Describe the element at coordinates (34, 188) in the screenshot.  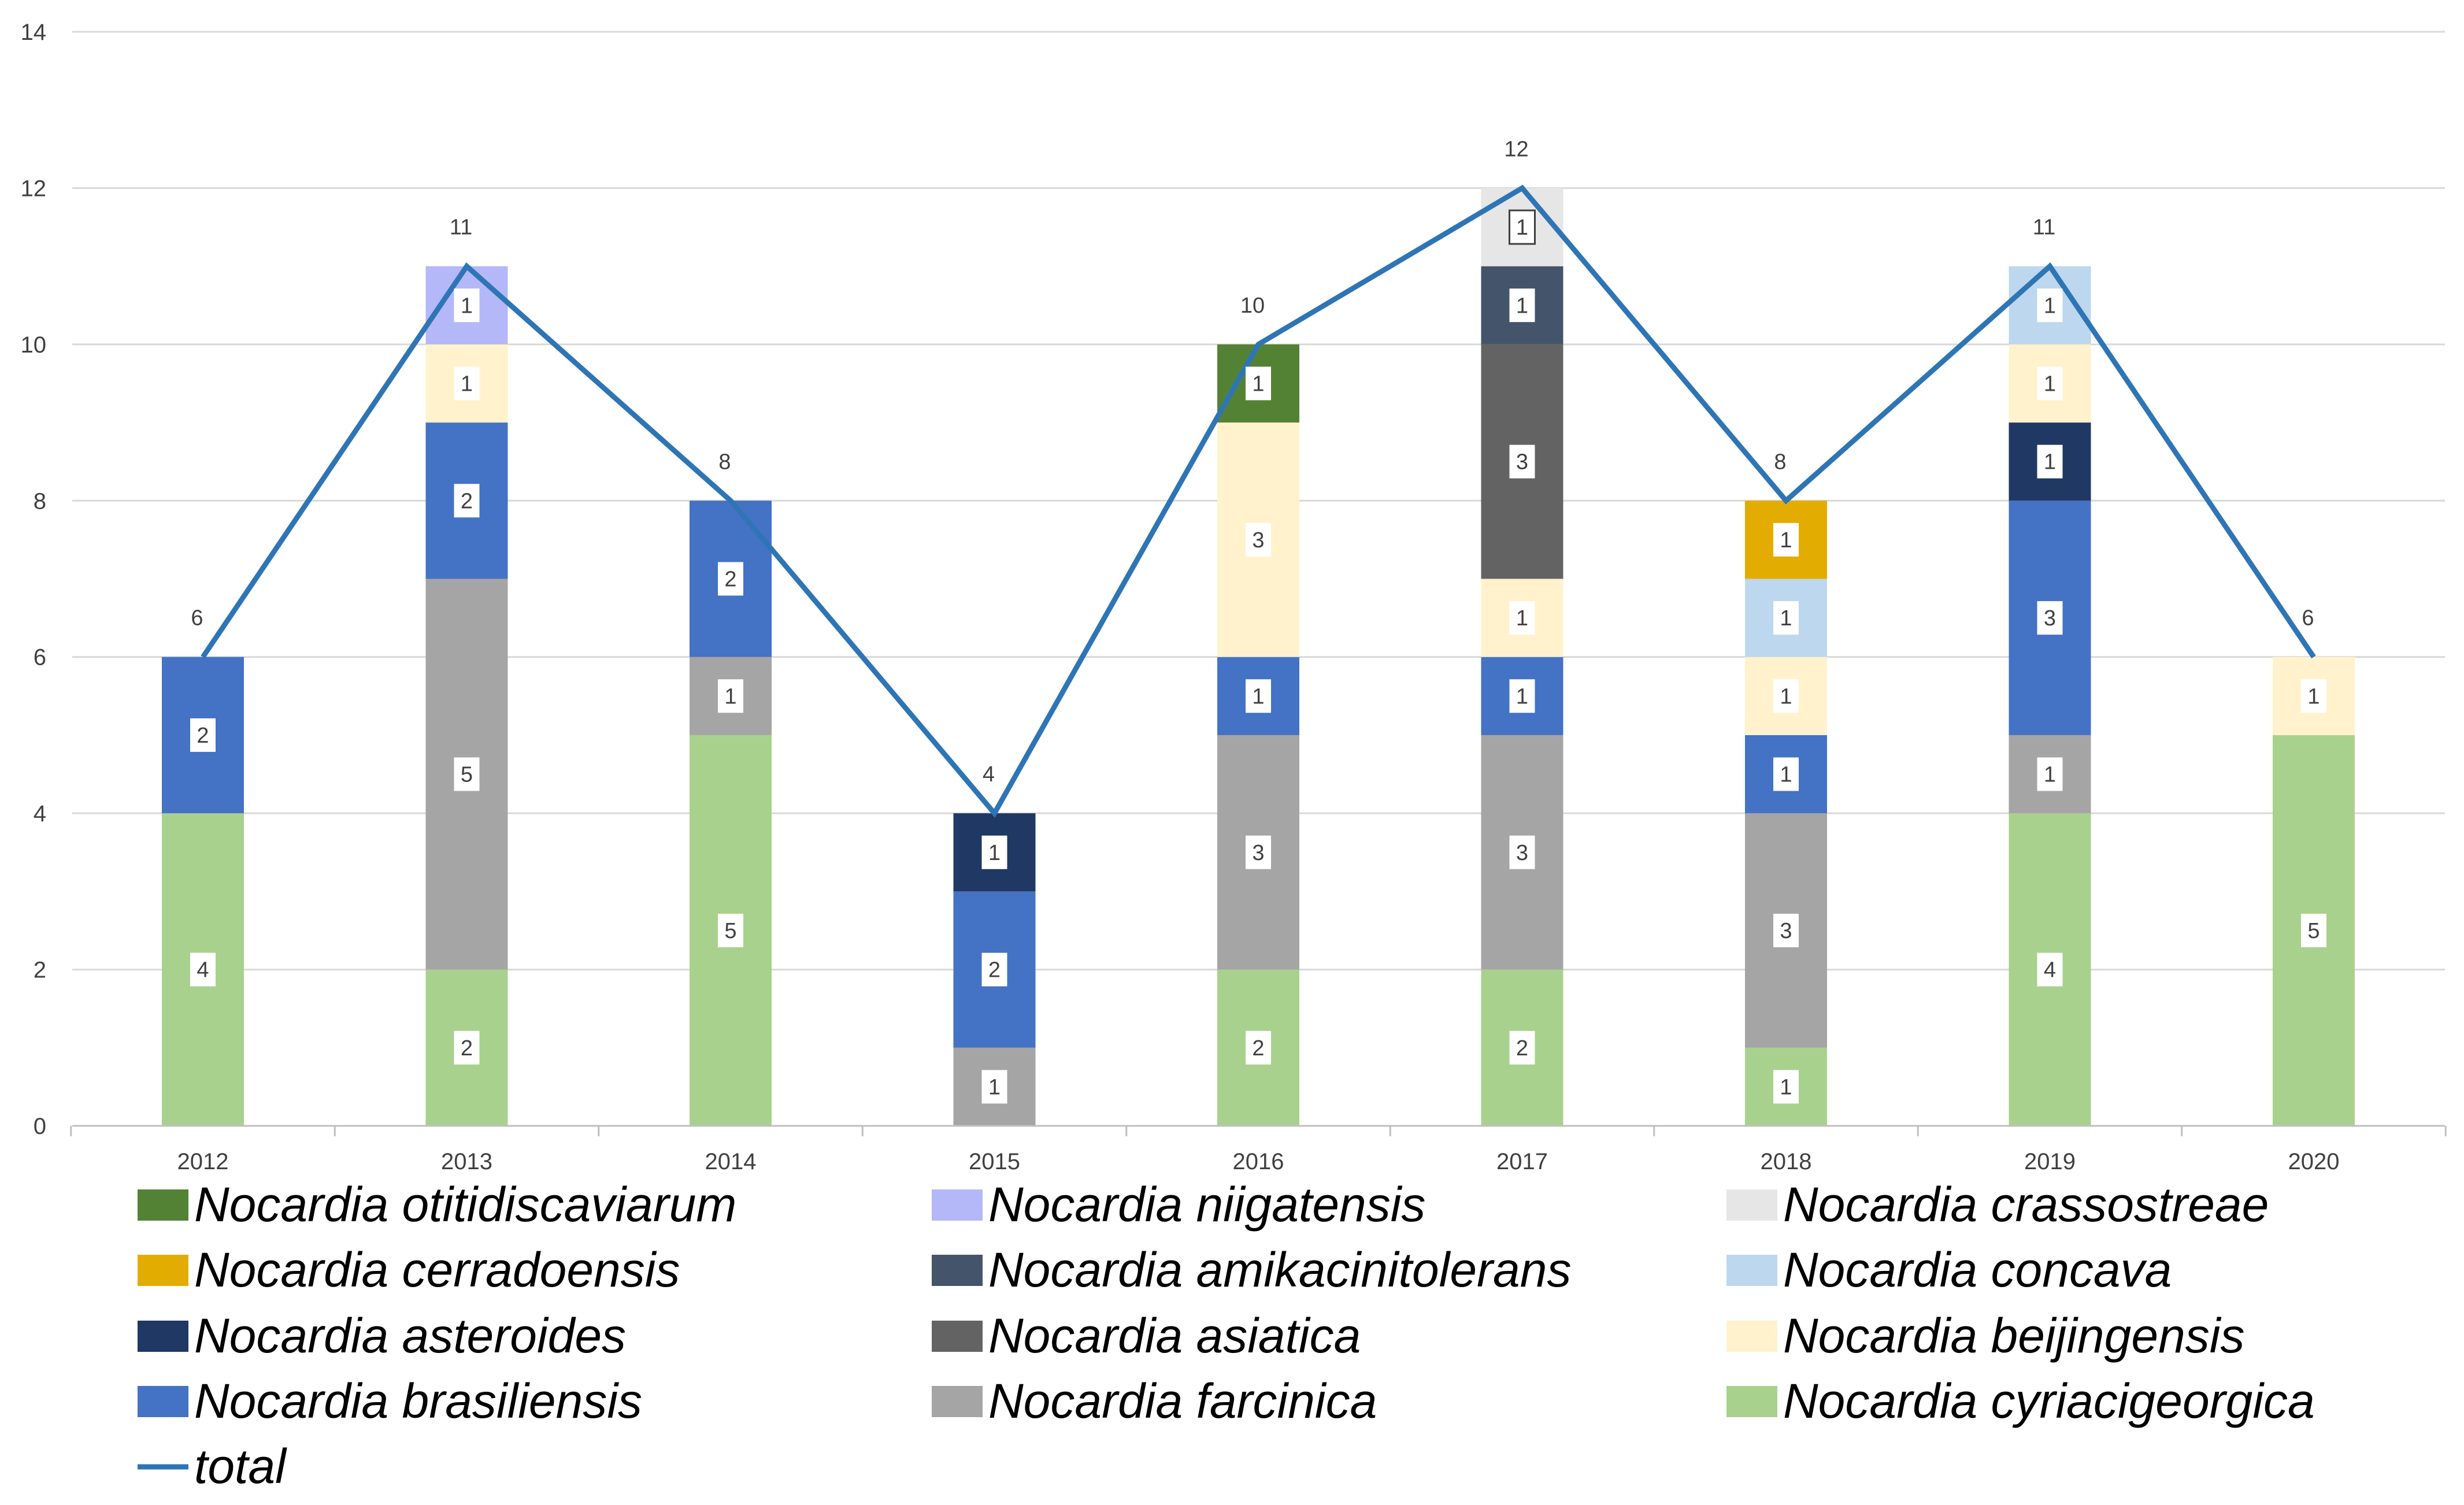
I see `y-tick-label: 12` at that location.